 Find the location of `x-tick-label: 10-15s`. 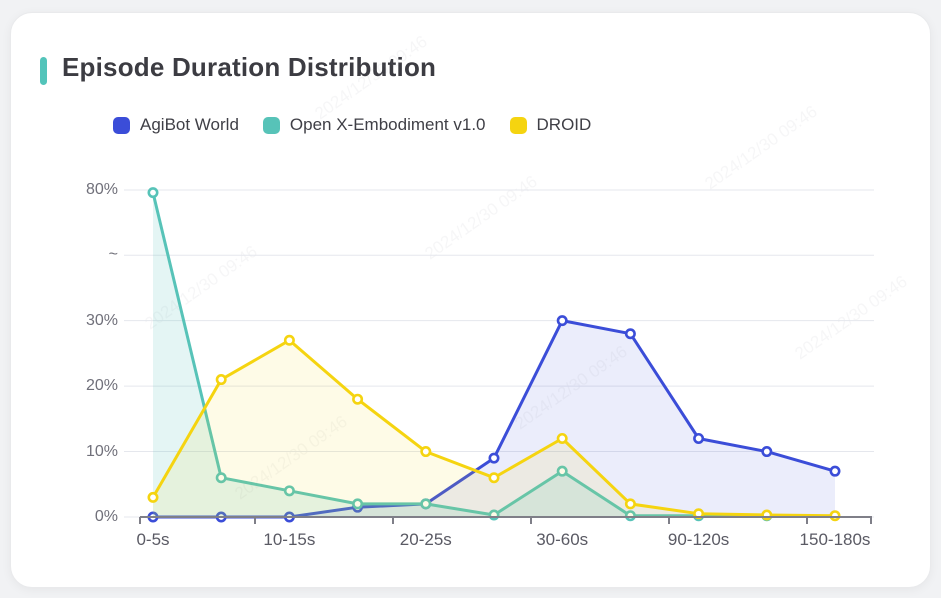

x-tick-label: 10-15s is located at coordinates (289, 539).